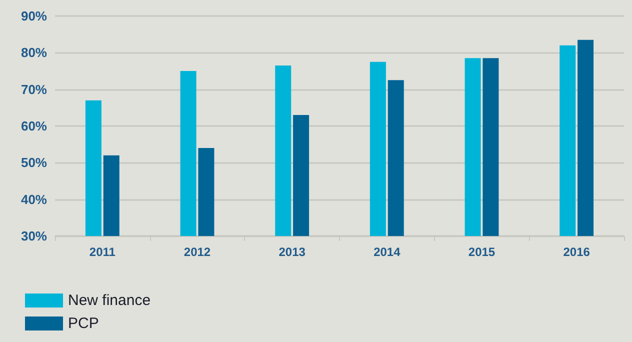 This screenshot has height=342, width=632. What do you see at coordinates (34, 236) in the screenshot?
I see `y-tick-label: 30%` at bounding box center [34, 236].